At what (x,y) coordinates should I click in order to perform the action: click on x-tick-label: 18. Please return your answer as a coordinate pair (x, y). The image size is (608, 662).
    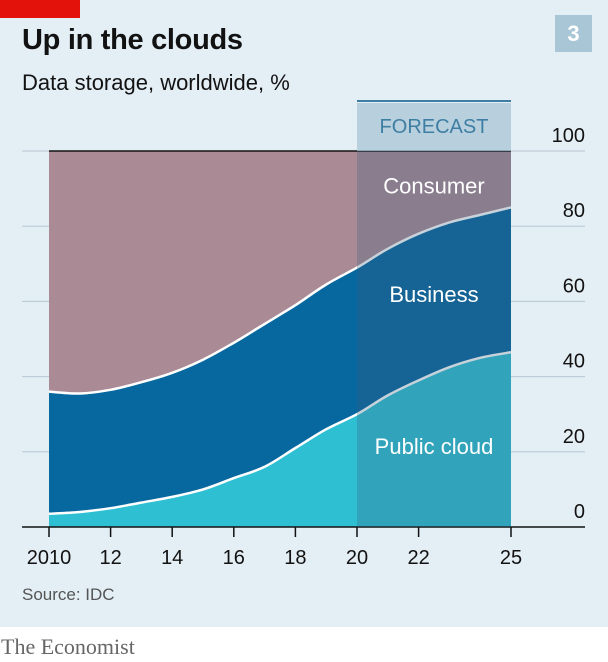
    Looking at the image, I should click on (295, 558).